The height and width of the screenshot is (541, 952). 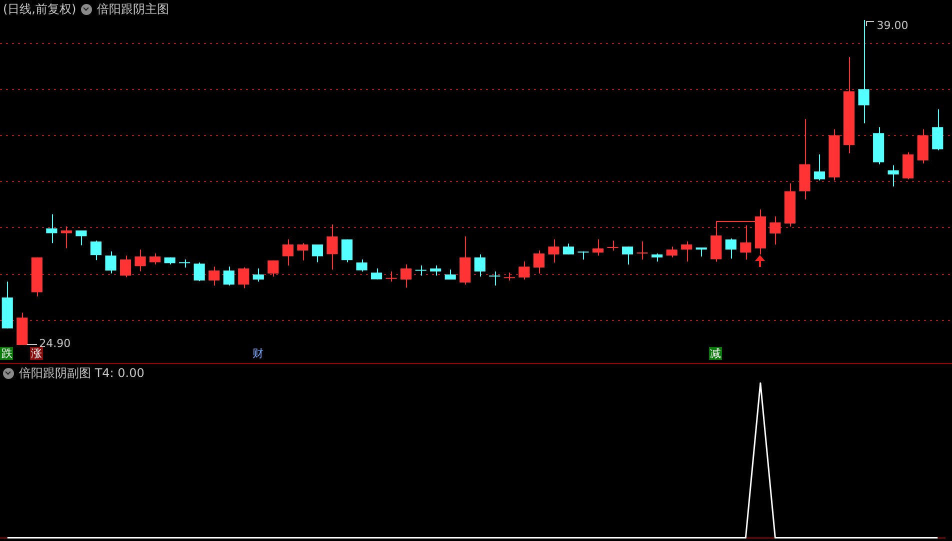 What do you see at coordinates (36, 353) in the screenshot?
I see `text: 涨` at bounding box center [36, 353].